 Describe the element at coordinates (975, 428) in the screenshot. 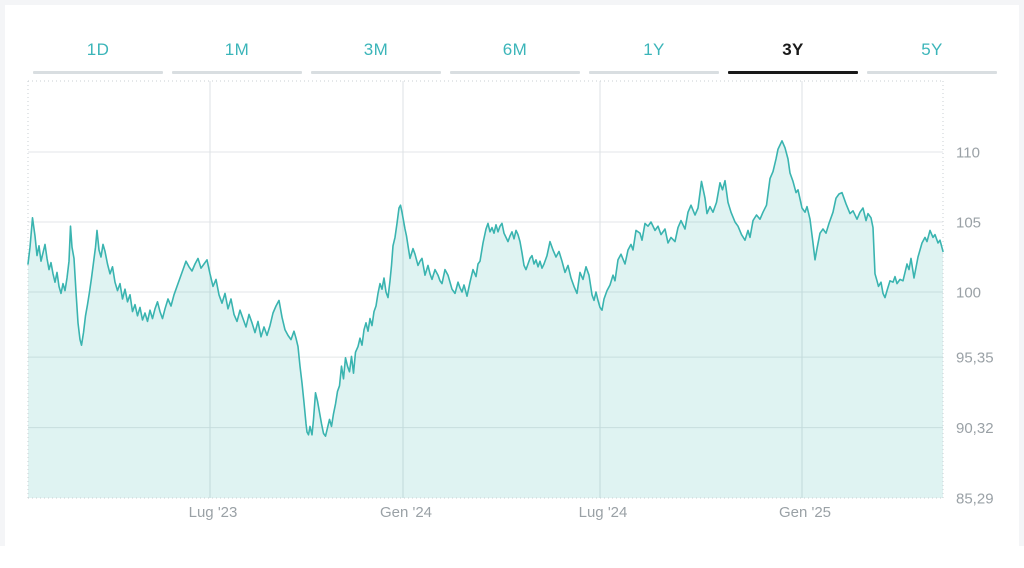

I see `y-tick-label: 90,32` at that location.